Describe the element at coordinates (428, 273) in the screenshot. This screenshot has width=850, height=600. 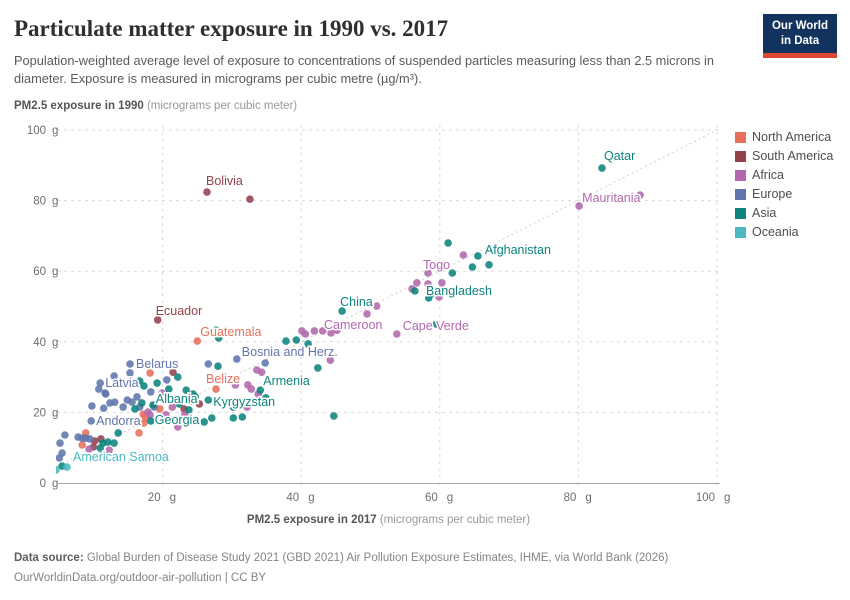
I see `data-point-togo` at that location.